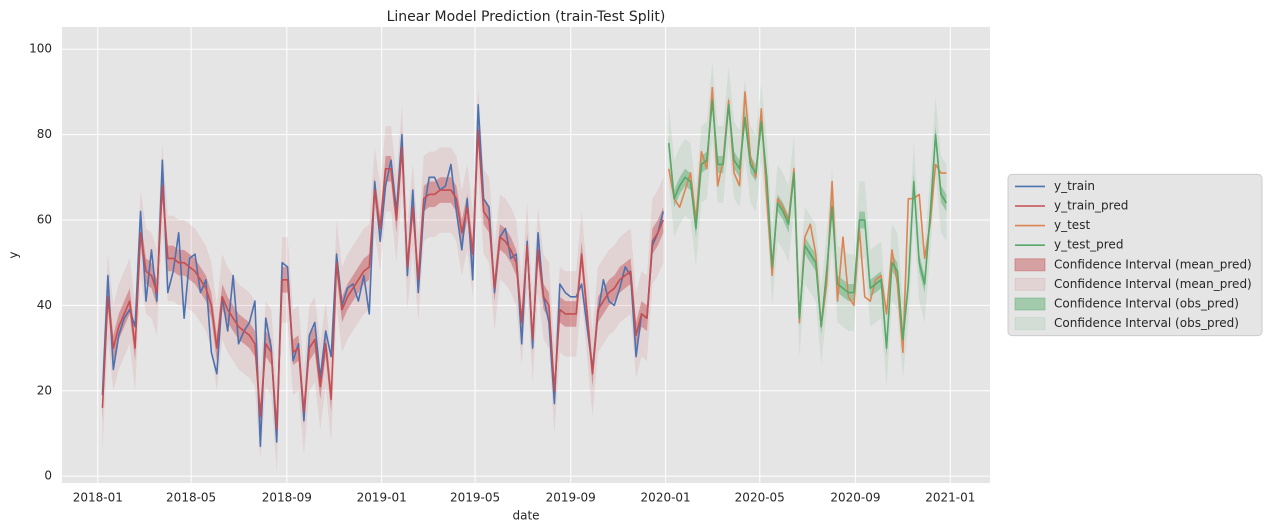 The width and height of the screenshot is (1272, 532). Describe the element at coordinates (1091, 206) in the screenshot. I see `legend-label: y_train_pred` at that location.